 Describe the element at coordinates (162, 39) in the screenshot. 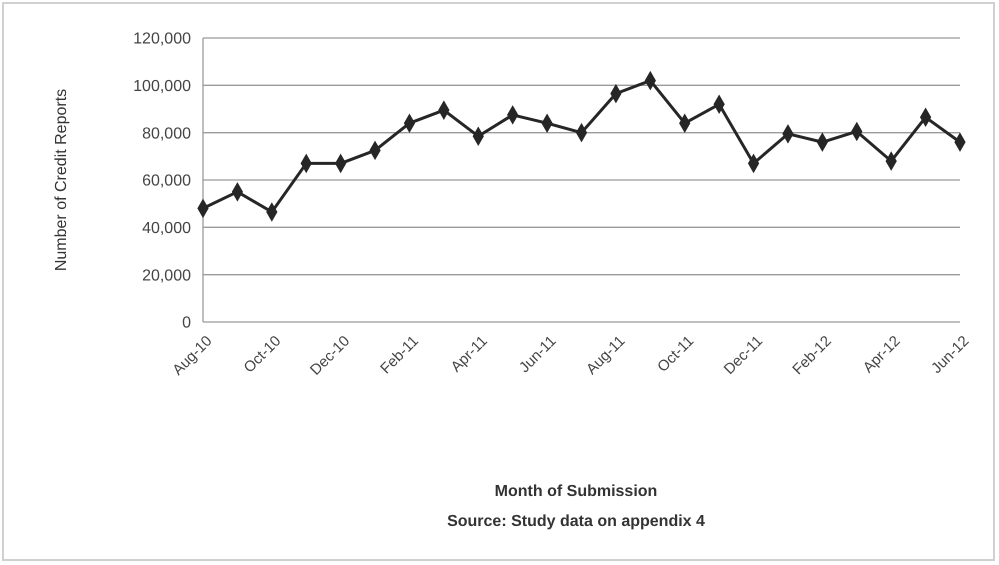

I see `y-tick-label: 120,000` at that location.